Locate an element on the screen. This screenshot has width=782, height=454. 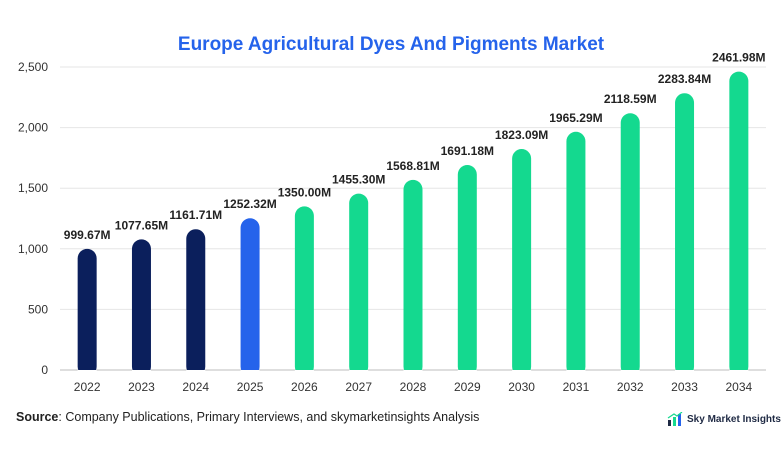
data-label: 1965.29M is located at coordinates (575, 118).